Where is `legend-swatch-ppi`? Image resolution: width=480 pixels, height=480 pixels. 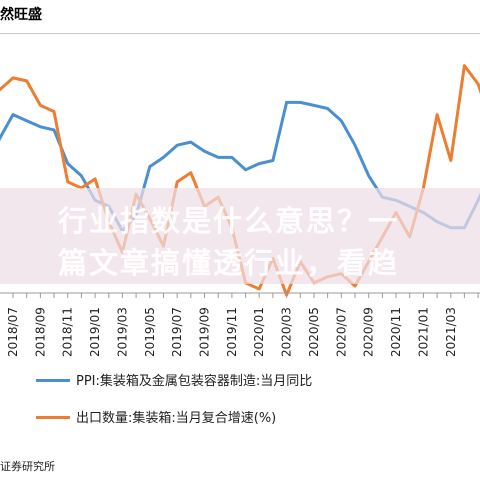 legend-swatch-ppi is located at coordinates (53, 380).